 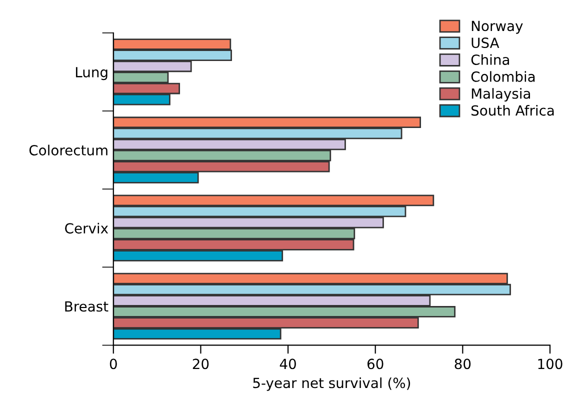 What do you see at coordinates (462, 364) in the screenshot?
I see `x-tick-label: 80` at bounding box center [462, 364].